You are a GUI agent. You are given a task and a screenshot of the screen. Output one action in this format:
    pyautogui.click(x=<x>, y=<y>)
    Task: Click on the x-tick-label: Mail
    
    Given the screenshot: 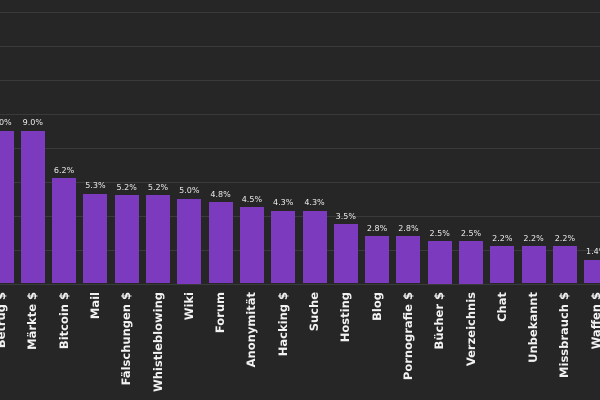 What is the action you would take?
    pyautogui.click(x=94, y=306)
    